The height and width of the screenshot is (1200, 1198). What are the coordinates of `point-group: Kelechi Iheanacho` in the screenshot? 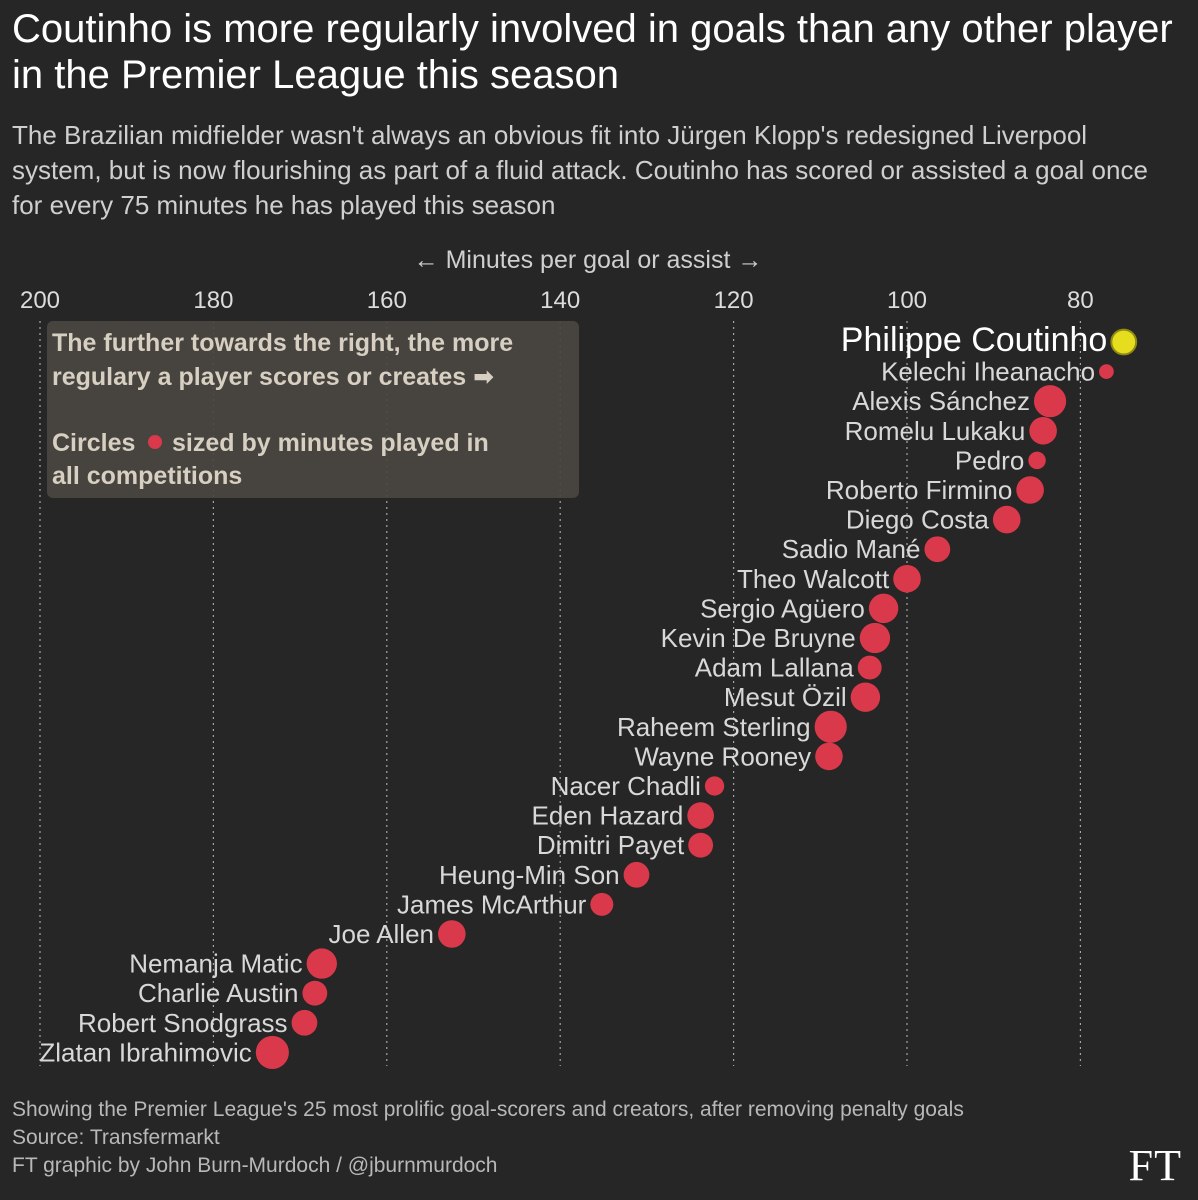 It's located at (997, 372).